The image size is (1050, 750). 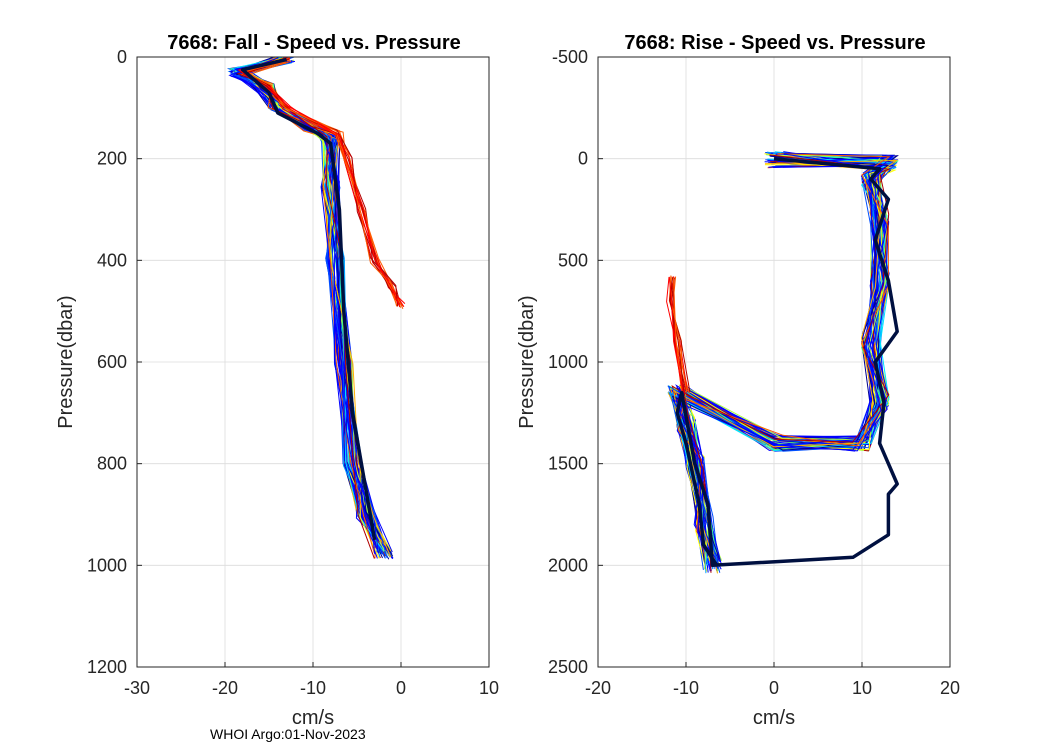 What do you see at coordinates (112, 464) in the screenshot?
I see `y-tick-label: 800` at bounding box center [112, 464].